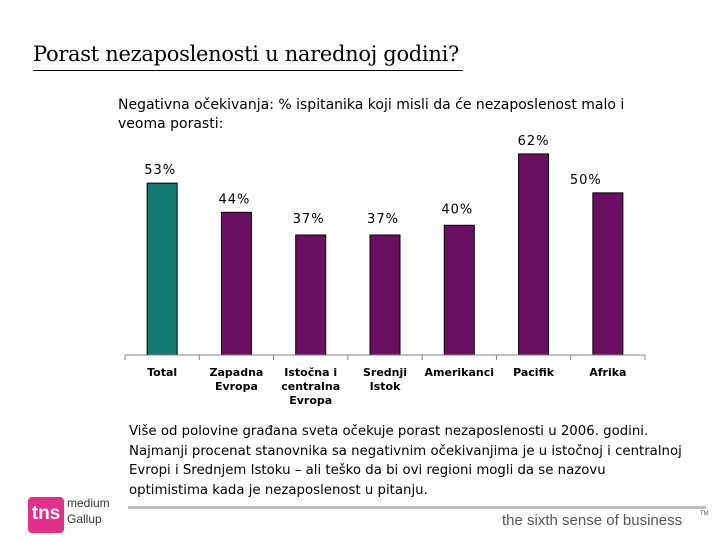 The image size is (720, 540). I want to click on bar-value-label: 40%, so click(457, 209).